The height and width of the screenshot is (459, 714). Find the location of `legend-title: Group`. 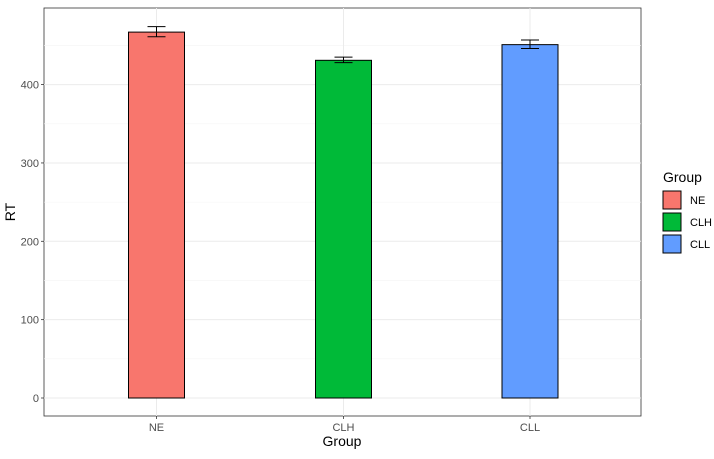

legend-title: Group is located at coordinates (682, 177).